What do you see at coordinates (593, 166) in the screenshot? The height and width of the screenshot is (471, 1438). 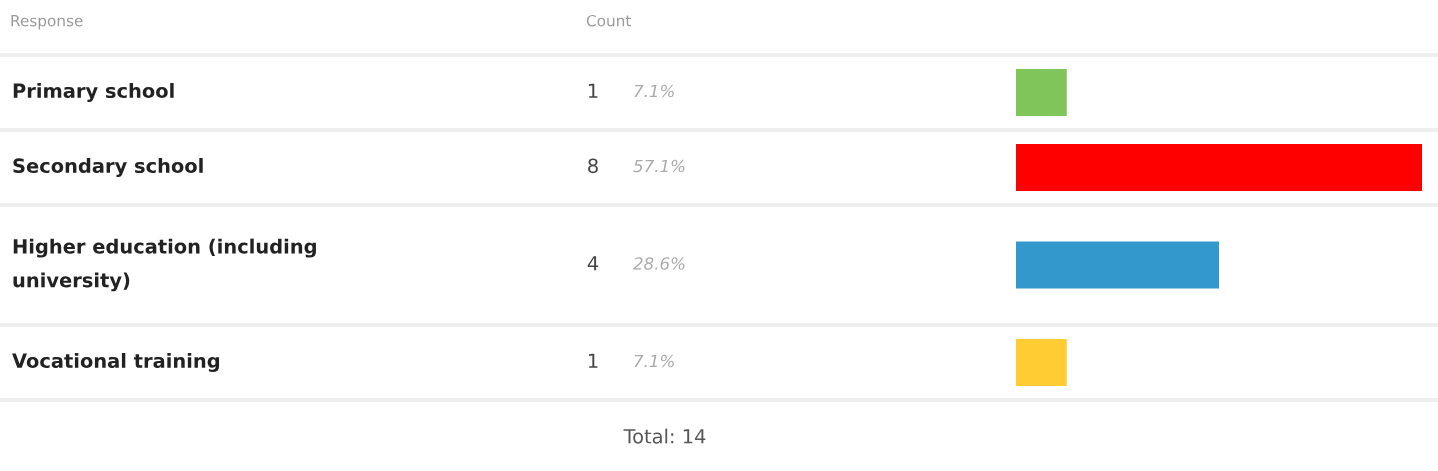 I see `text: 8` at bounding box center [593, 166].